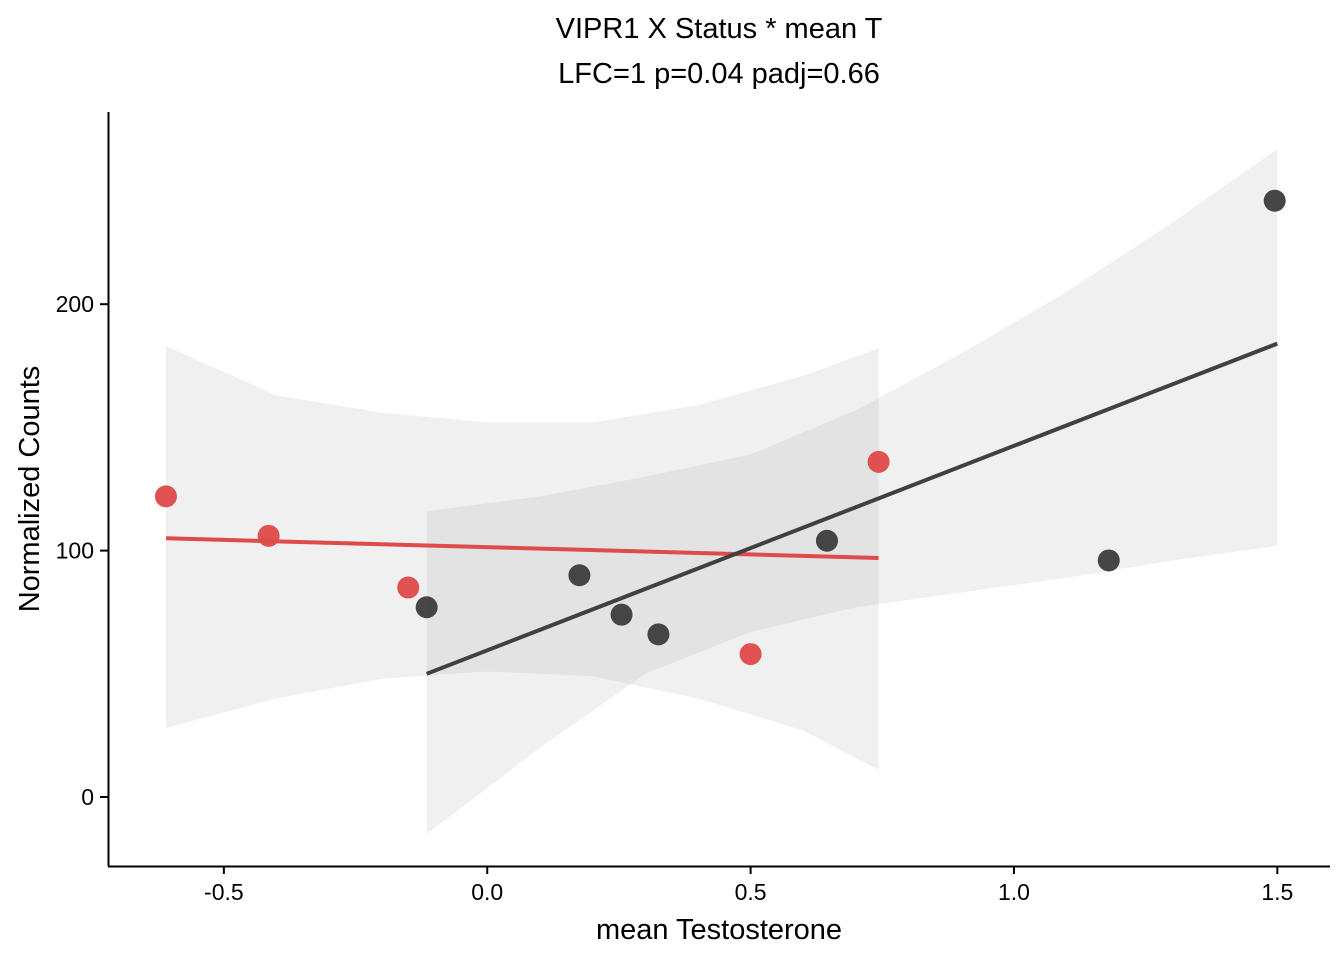  What do you see at coordinates (1277, 892) in the screenshot?
I see `x-tick-label: 1.5` at bounding box center [1277, 892].